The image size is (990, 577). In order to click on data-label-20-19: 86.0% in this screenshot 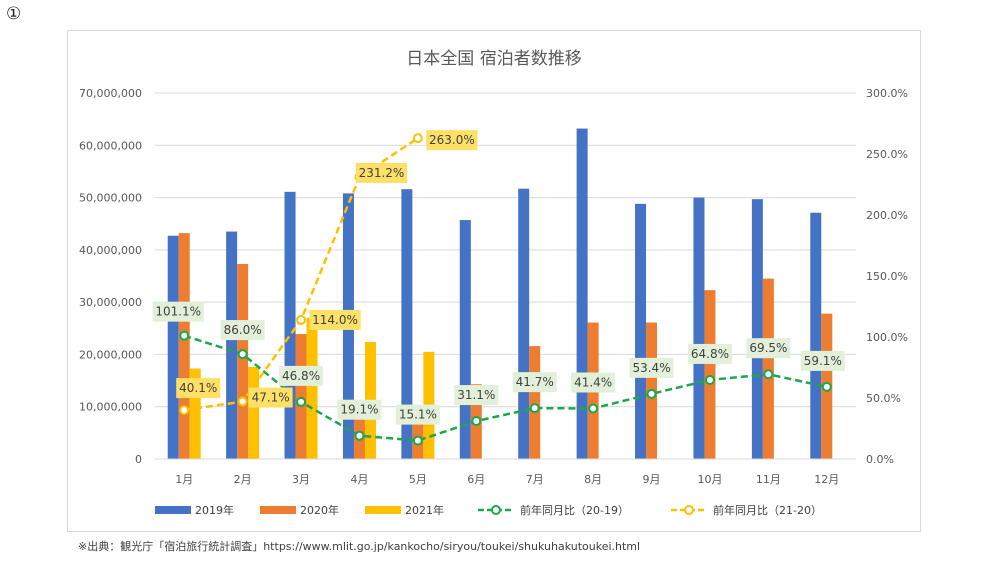, I will do `click(243, 330)`.